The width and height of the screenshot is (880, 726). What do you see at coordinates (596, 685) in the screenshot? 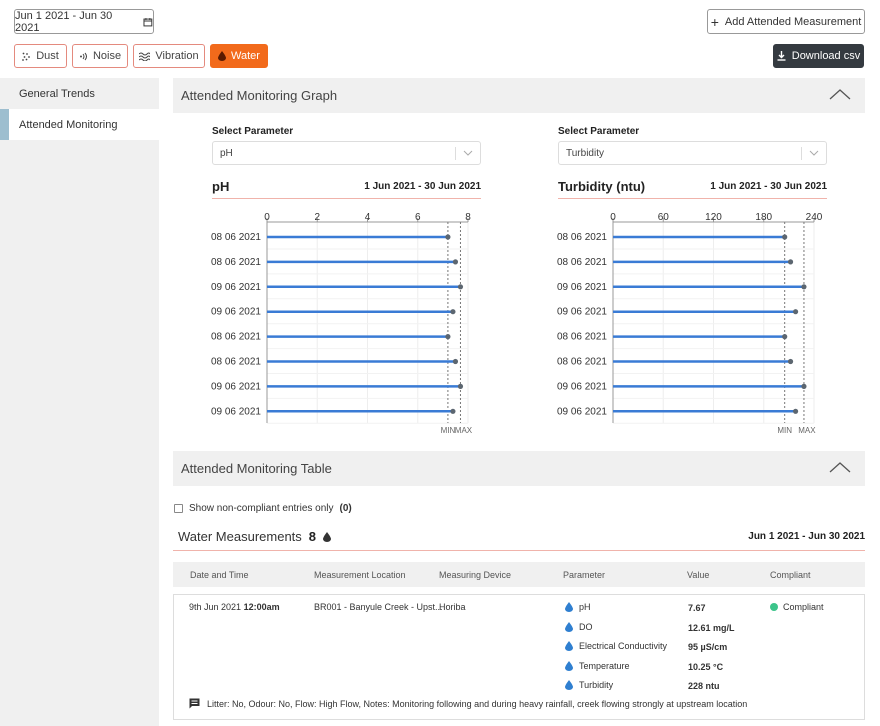
I see `param-name-label: Turbidity` at bounding box center [596, 685].